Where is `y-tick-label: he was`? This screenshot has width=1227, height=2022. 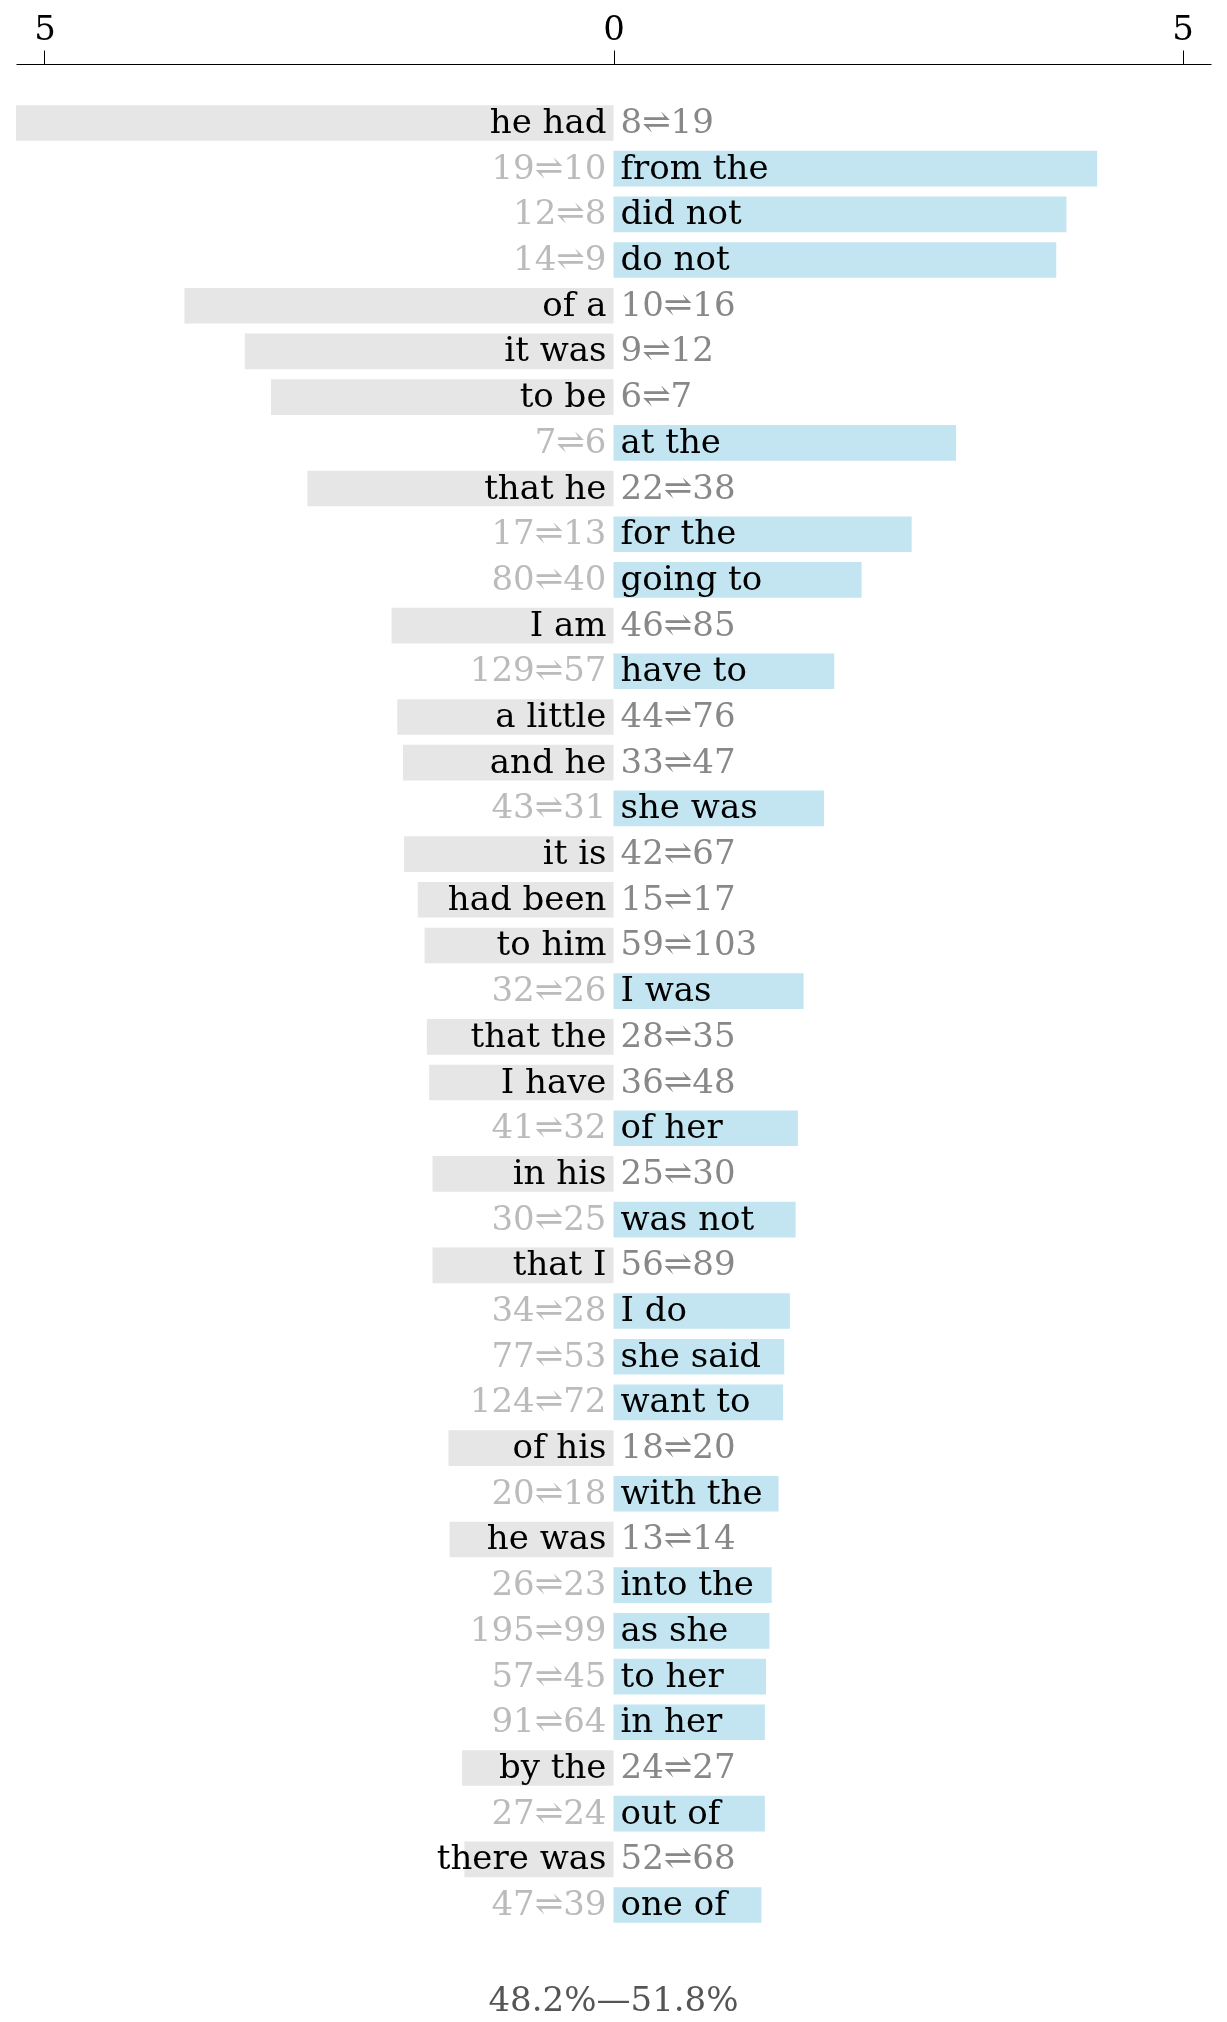
y-tick-label: he was is located at coordinates (546, 1537).